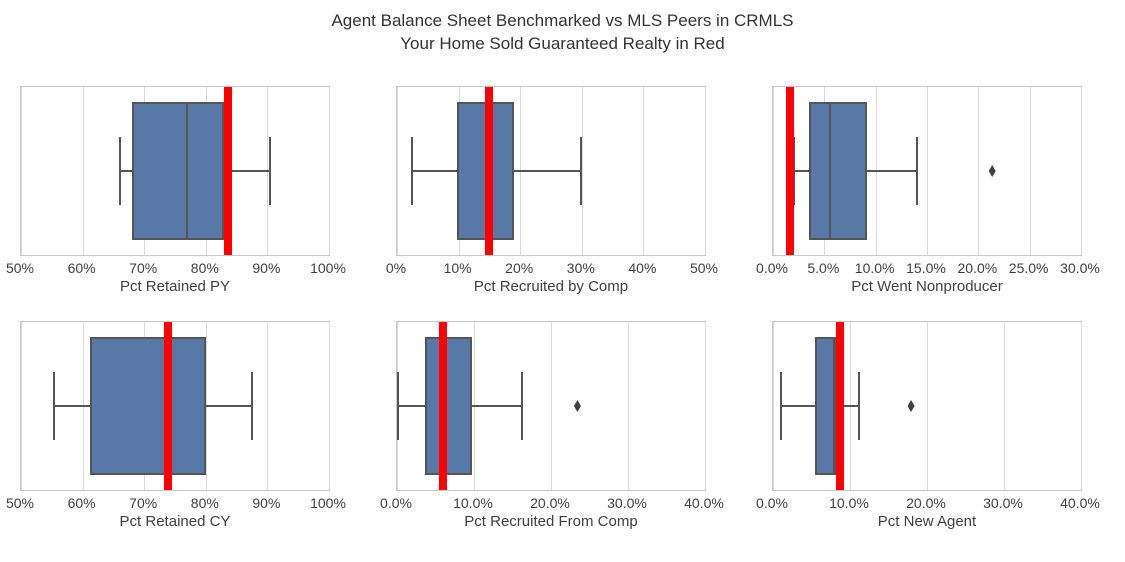  I want to click on x-tick-label: 40%, so click(642, 268).